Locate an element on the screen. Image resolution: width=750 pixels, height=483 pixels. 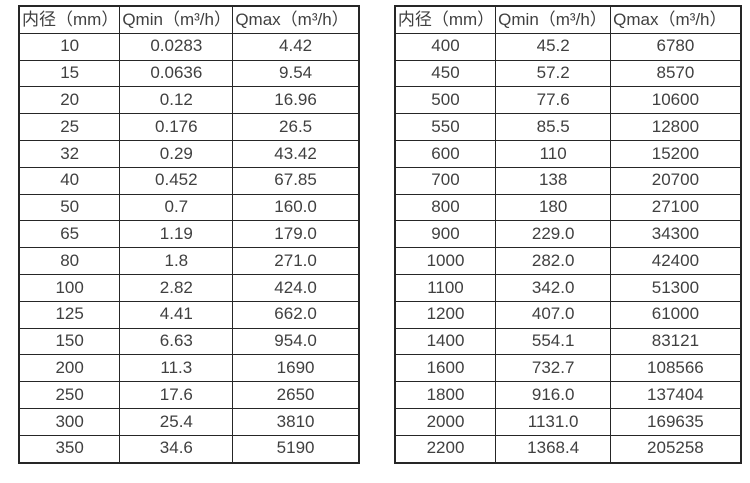
table-row: 65 1.19 179.0 is located at coordinates (189, 234).